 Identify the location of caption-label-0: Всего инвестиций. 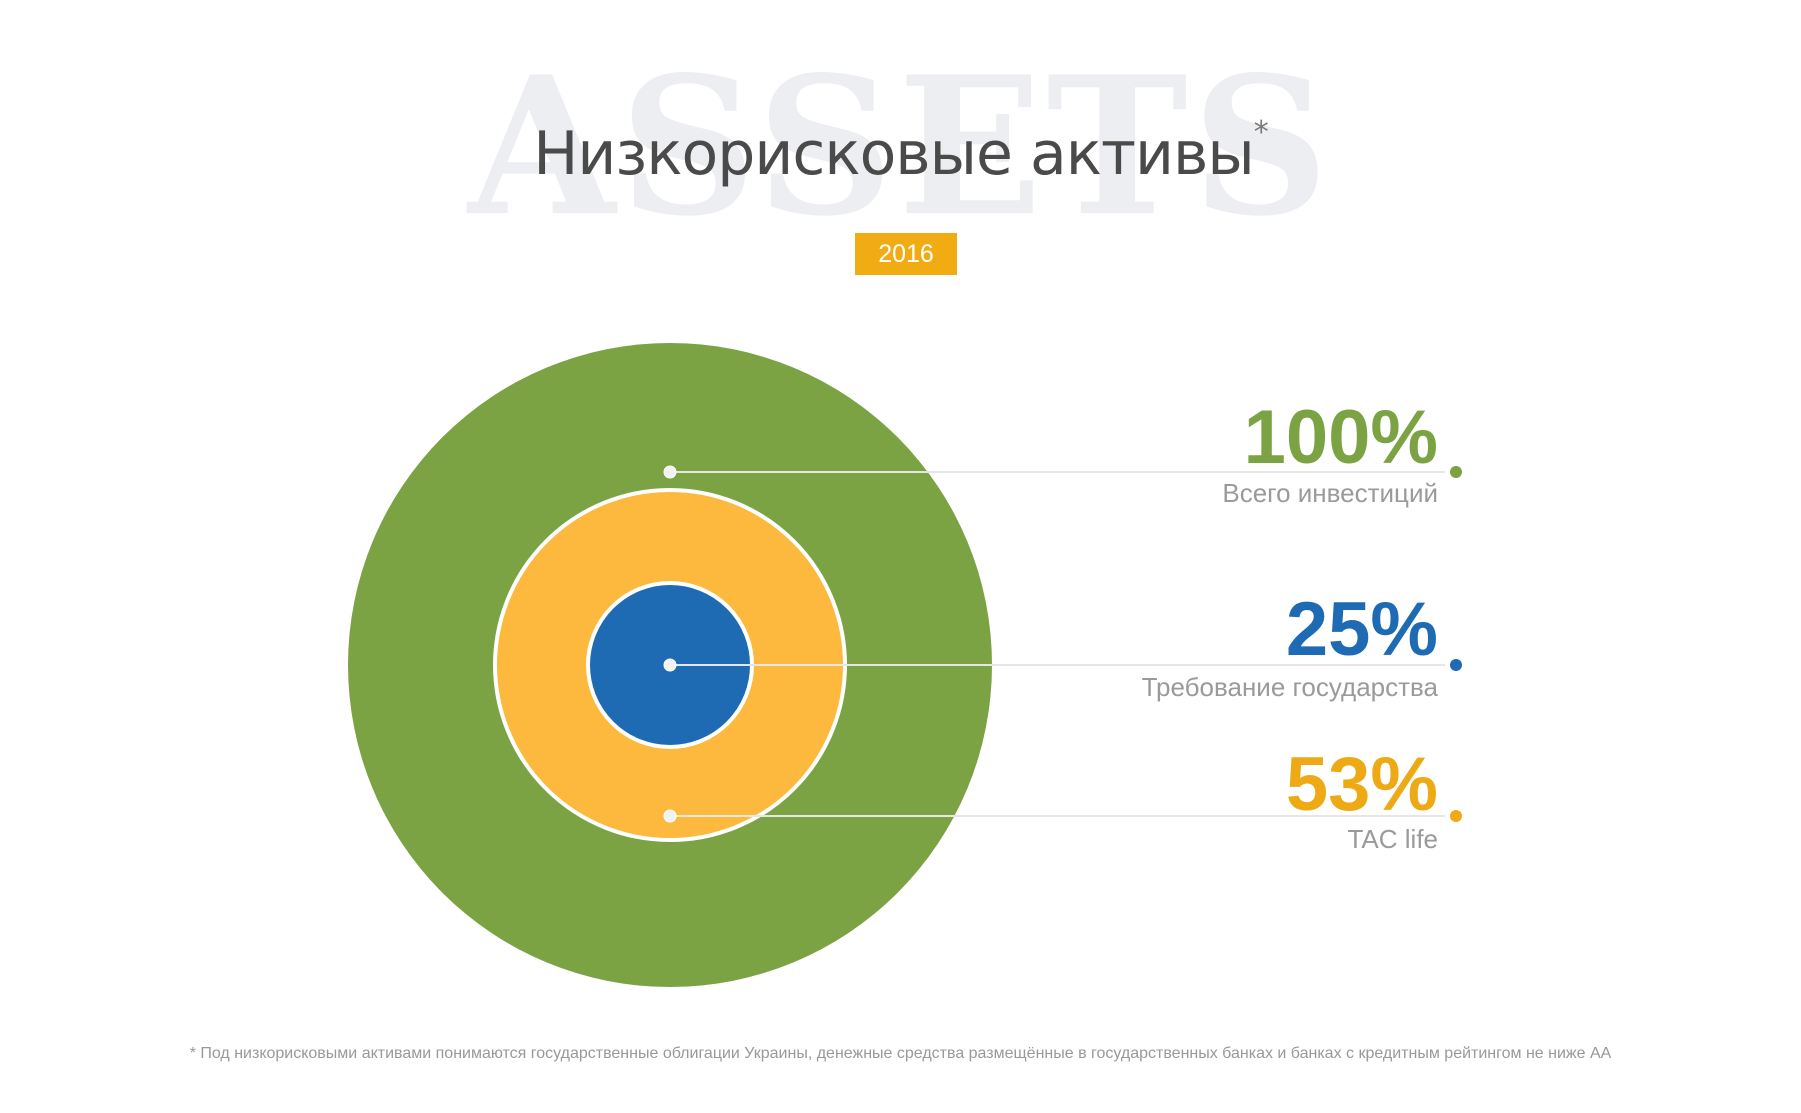
(1330, 493).